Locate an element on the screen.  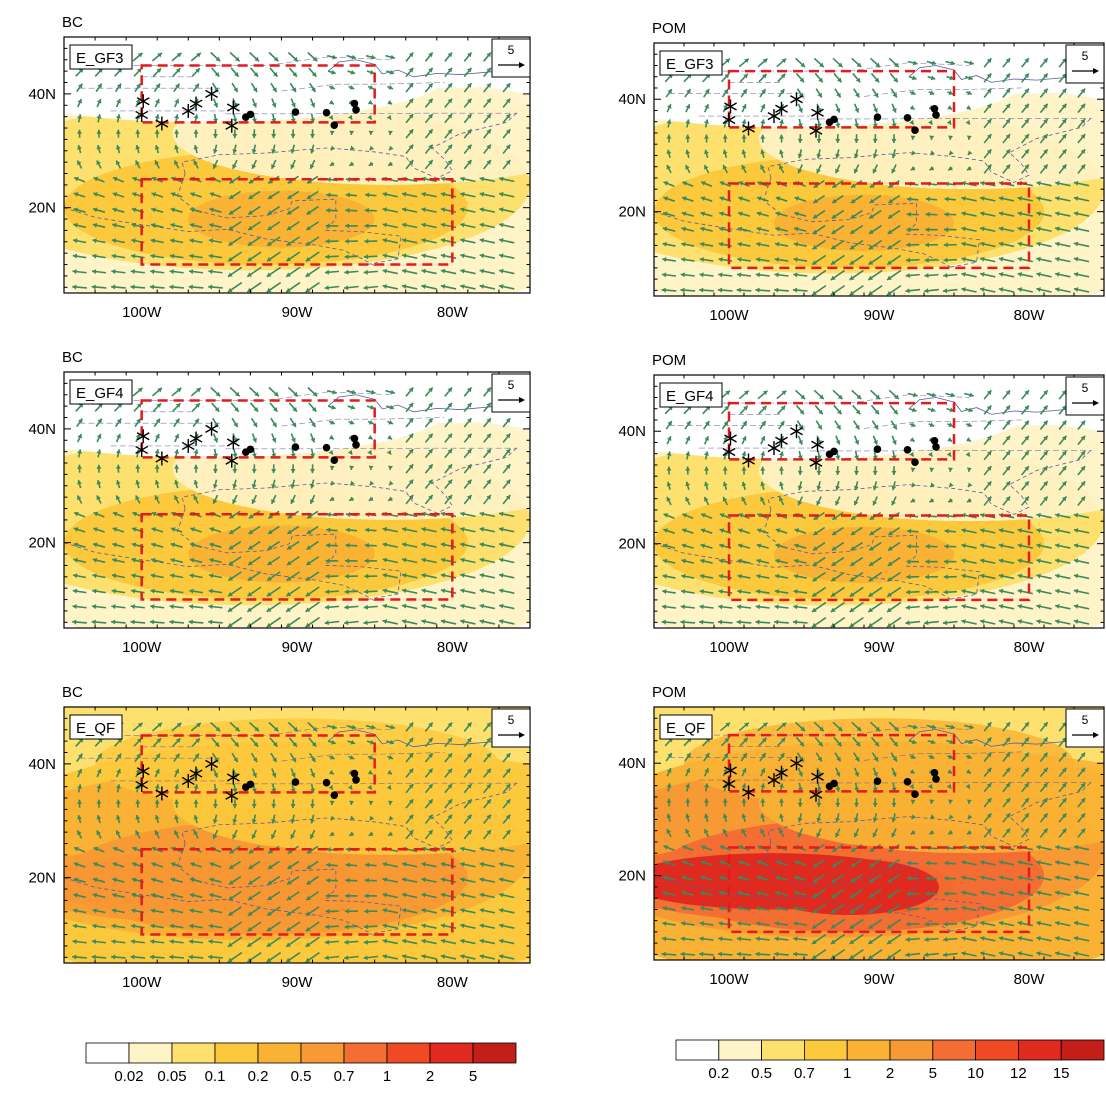
lat-label: 20N is located at coordinates (632, 544).